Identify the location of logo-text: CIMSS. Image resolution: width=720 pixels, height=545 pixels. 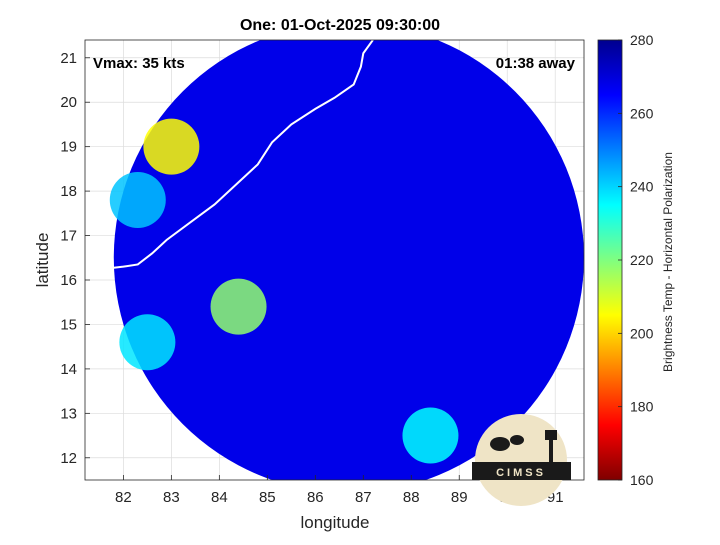
(521, 473).